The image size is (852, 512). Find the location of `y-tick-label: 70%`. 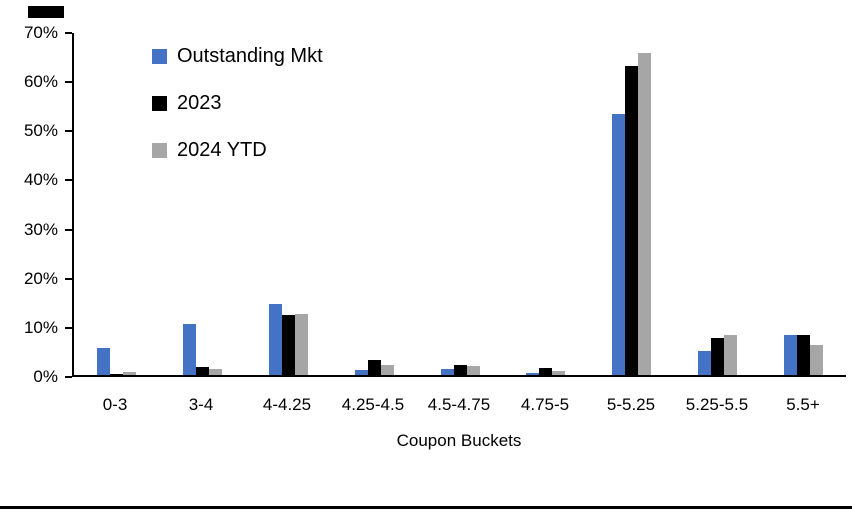

y-tick-label: 70% is located at coordinates (40, 32).